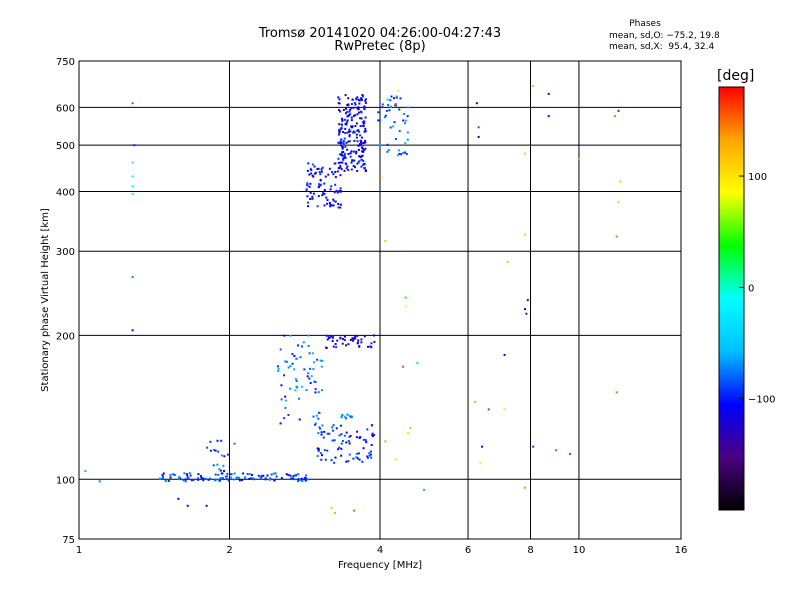  Describe the element at coordinates (731, 298) in the screenshot. I see `colorbar` at that location.